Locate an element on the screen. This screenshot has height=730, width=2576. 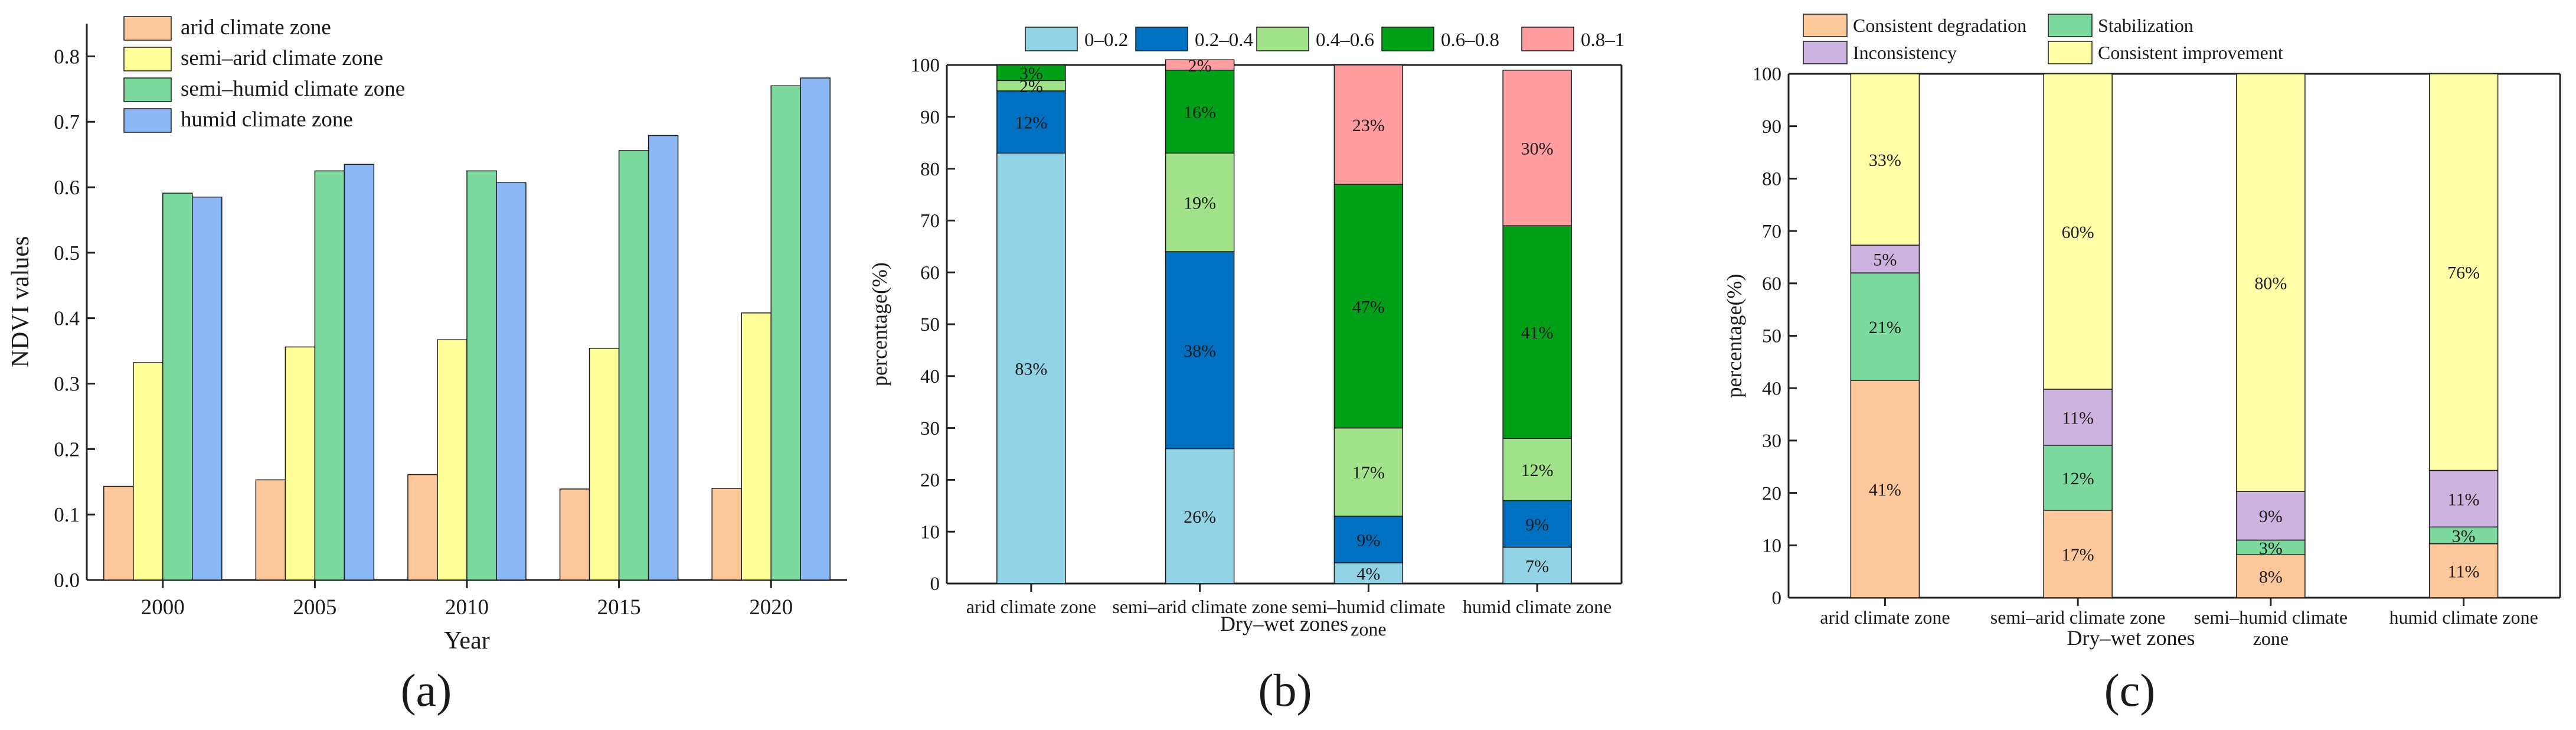
data-label: 33% is located at coordinates (1885, 160).